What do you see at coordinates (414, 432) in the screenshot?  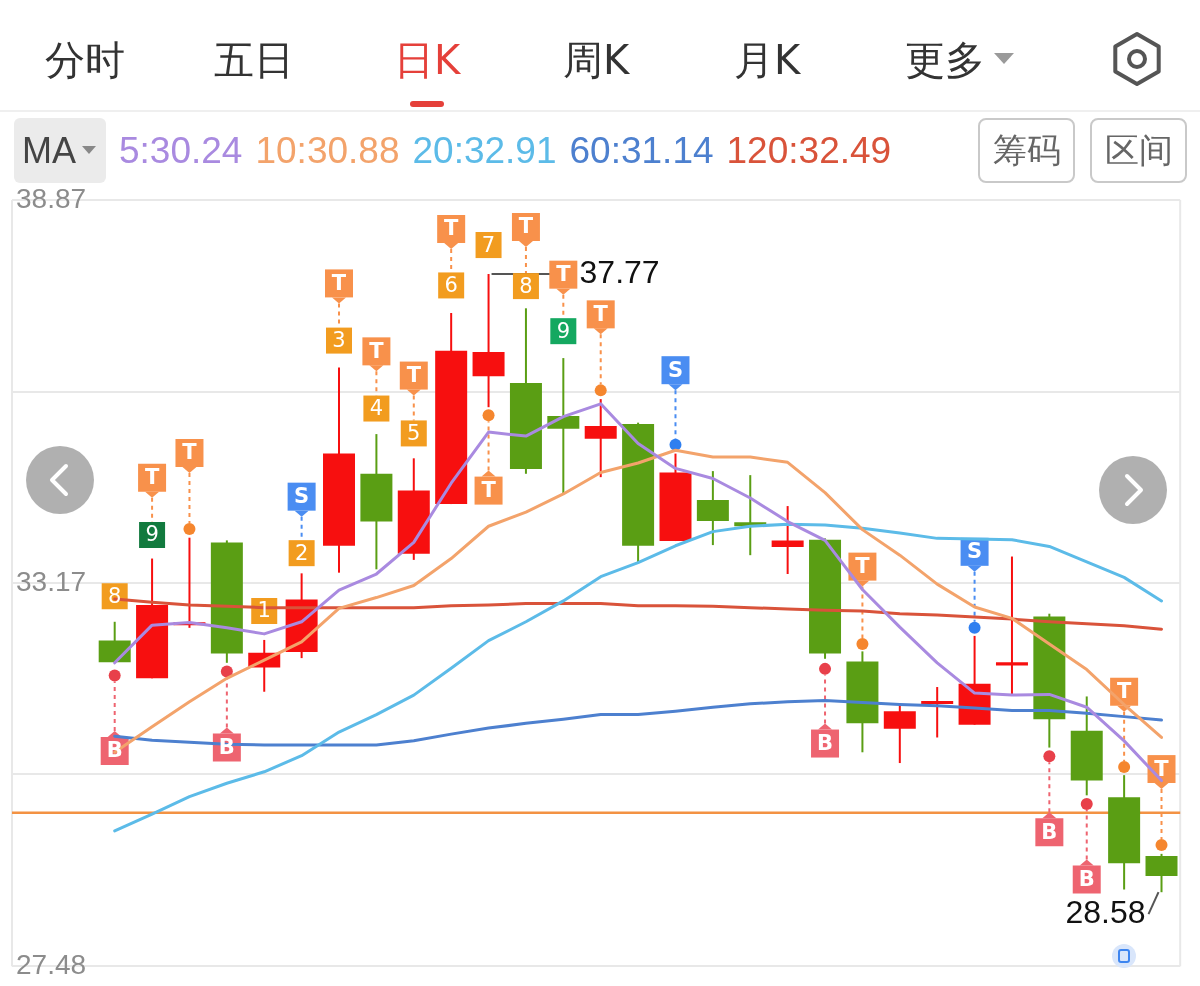 I see `series-label: 5` at bounding box center [414, 432].